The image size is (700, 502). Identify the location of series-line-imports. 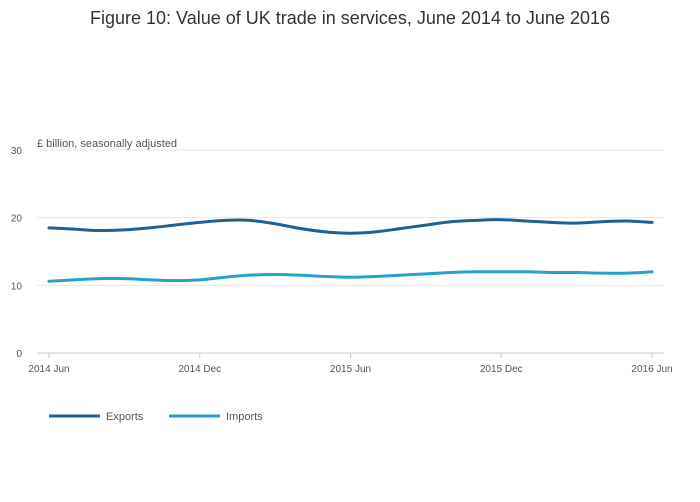
(350, 276).